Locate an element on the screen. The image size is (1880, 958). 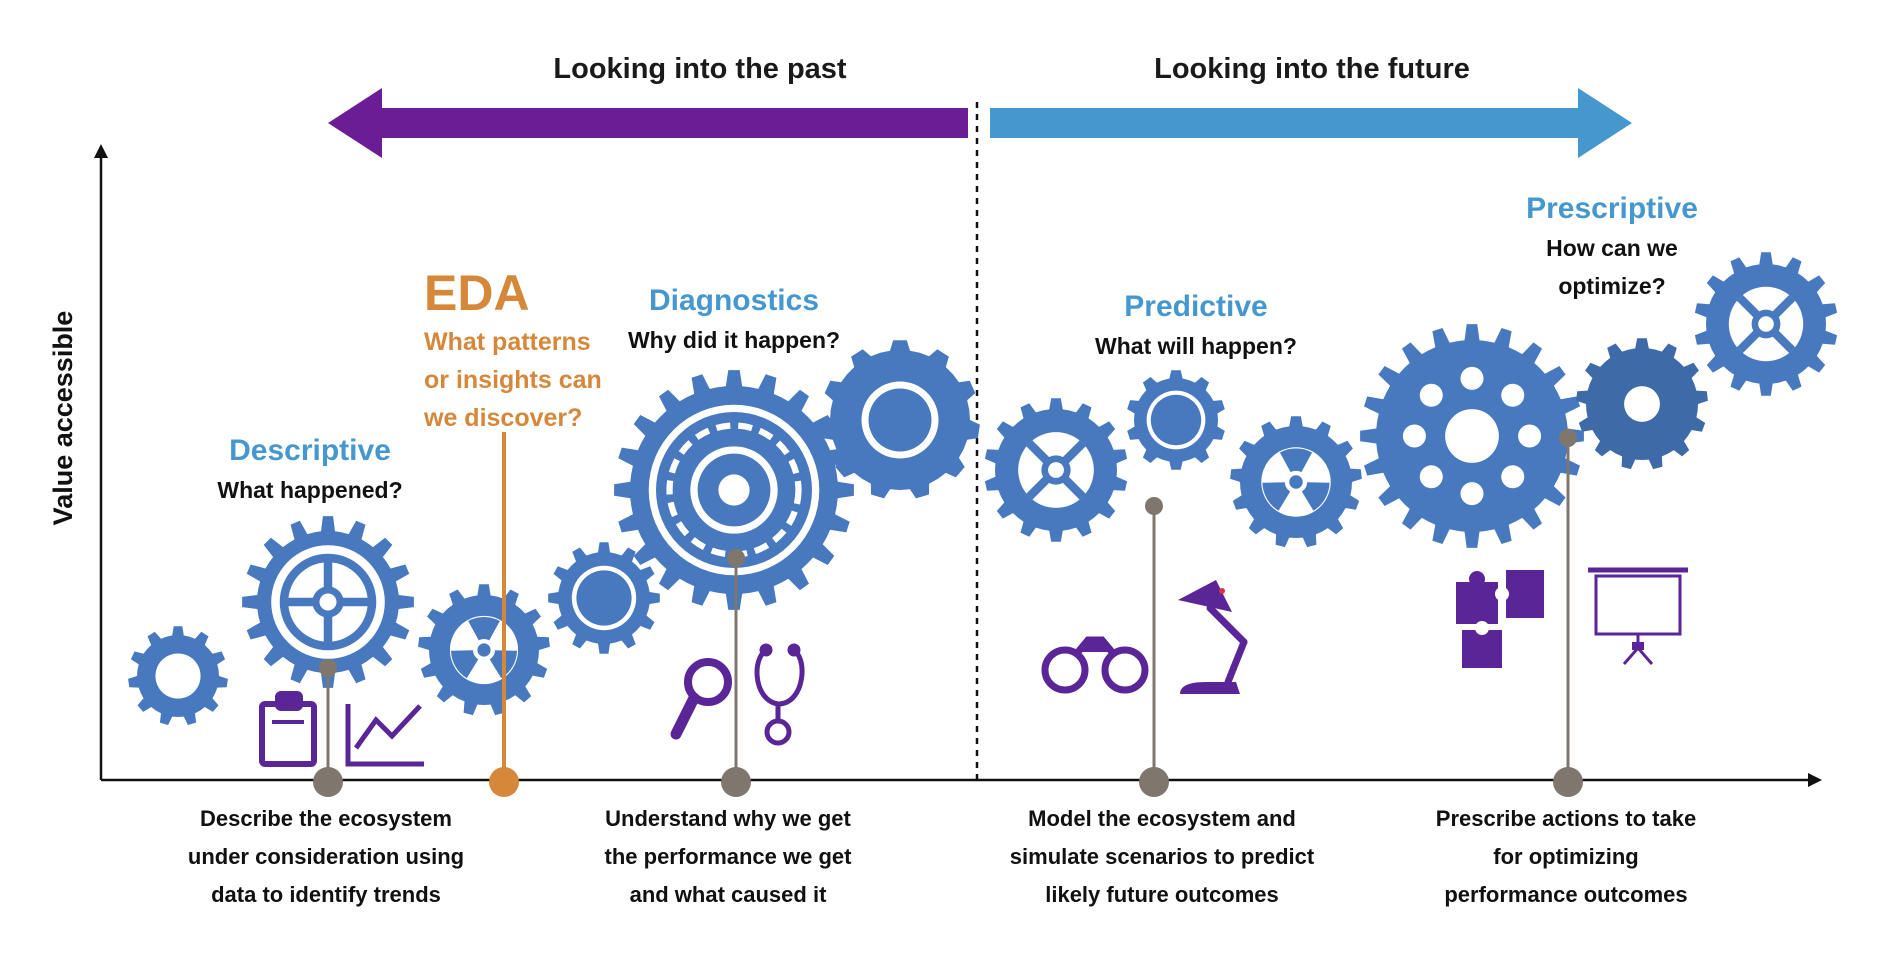
prescriptive-question-line-2: optimize? is located at coordinates (1611, 286).